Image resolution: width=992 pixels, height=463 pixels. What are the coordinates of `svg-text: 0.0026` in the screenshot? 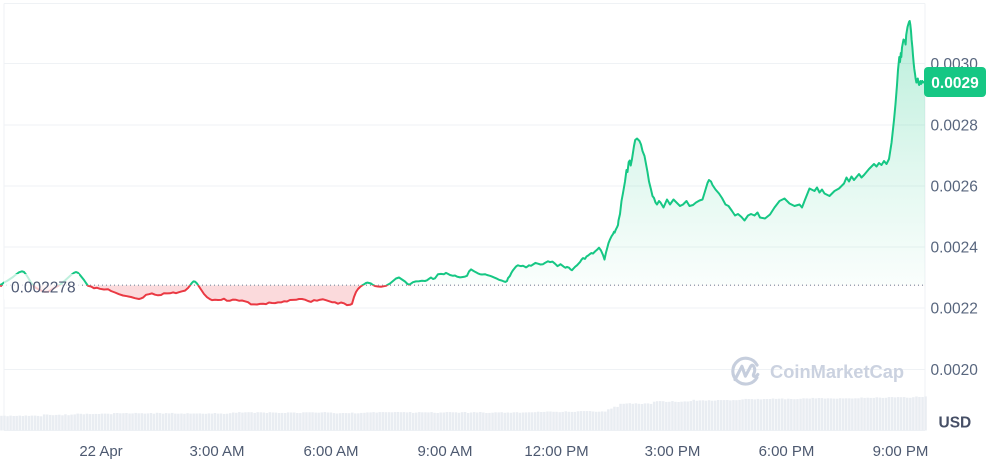 It's located at (954, 187).